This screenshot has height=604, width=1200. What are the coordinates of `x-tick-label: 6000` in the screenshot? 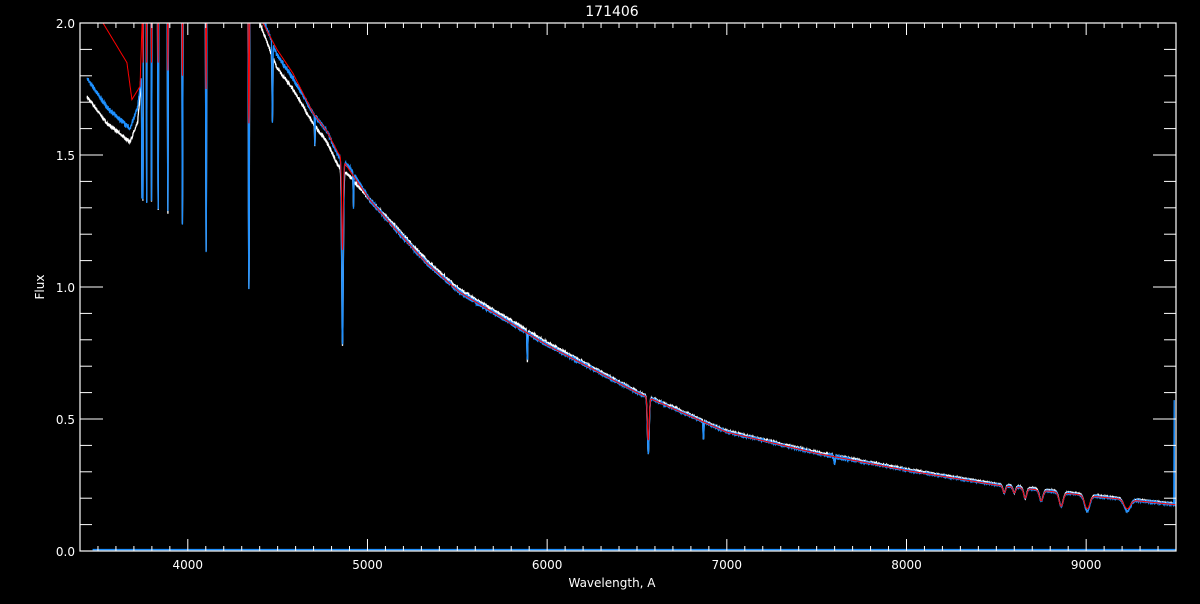 It's located at (547, 565).